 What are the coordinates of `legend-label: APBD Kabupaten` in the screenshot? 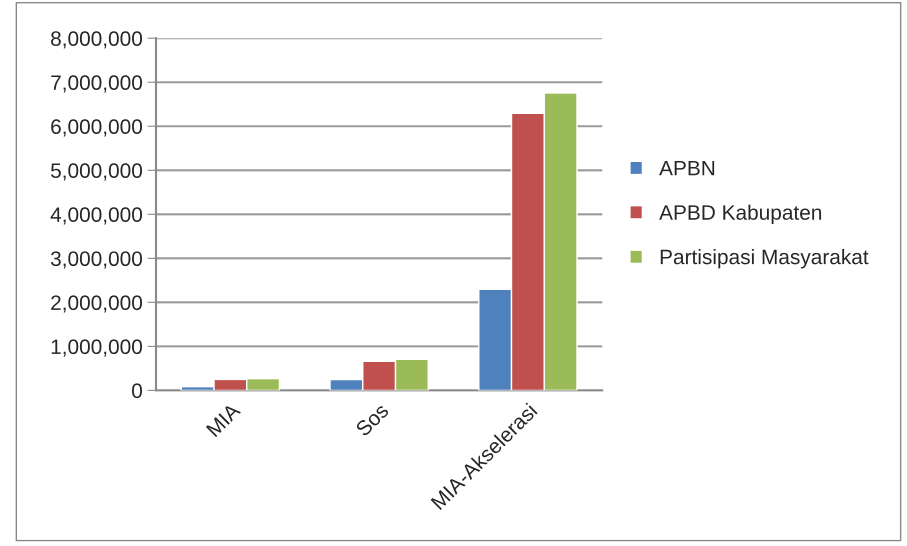 It's located at (740, 214).